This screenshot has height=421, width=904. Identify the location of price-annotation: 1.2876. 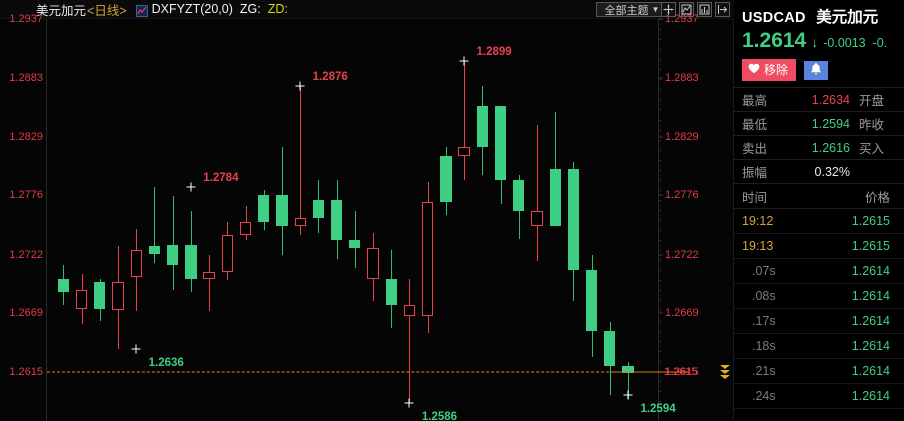
(330, 76).